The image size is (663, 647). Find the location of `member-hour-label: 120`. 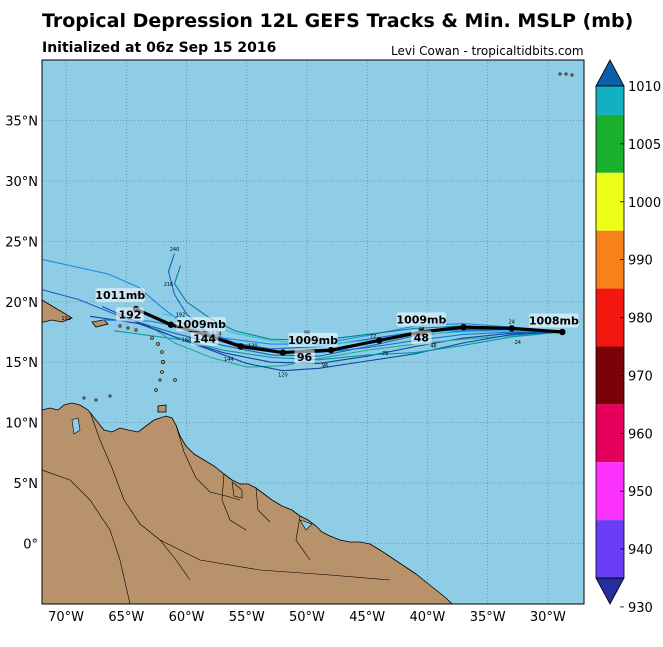

member-hour-label: 120 is located at coordinates (283, 376).